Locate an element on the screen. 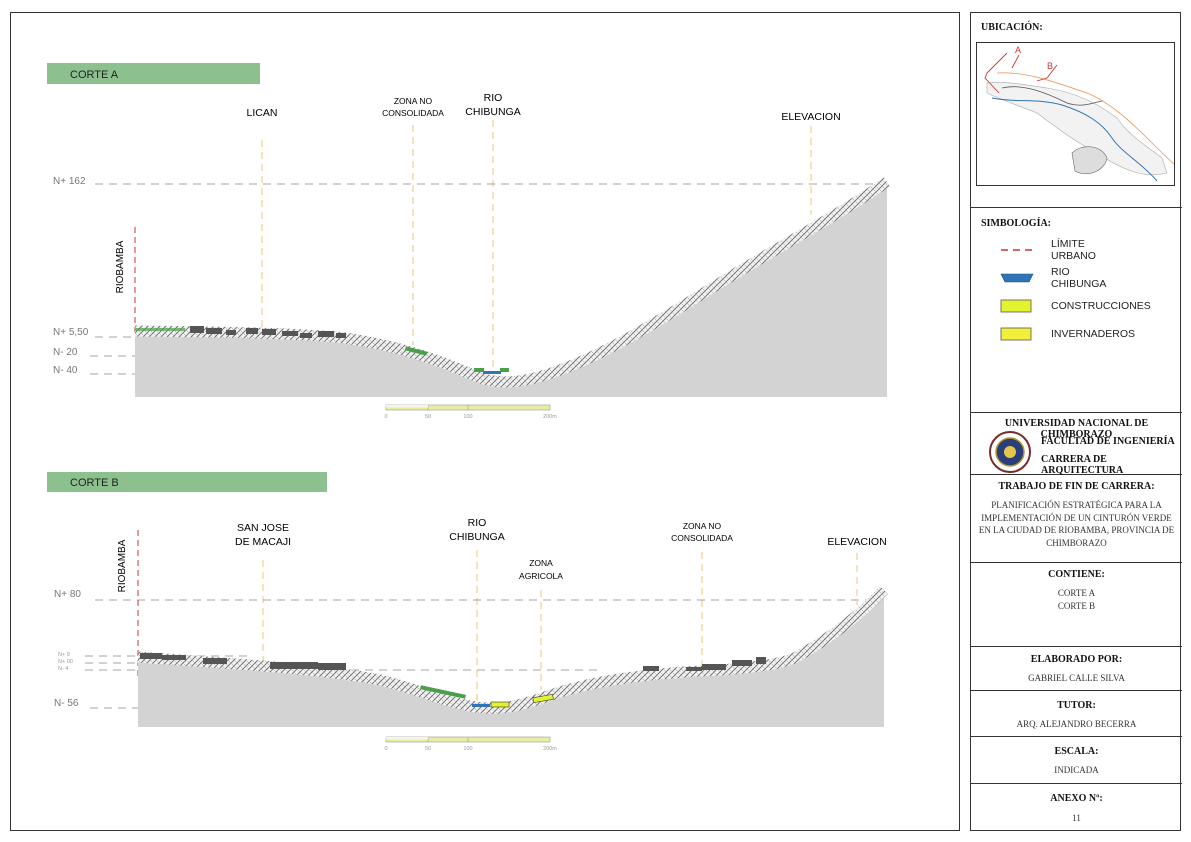  scale-b-50: 50 is located at coordinates (428, 749).